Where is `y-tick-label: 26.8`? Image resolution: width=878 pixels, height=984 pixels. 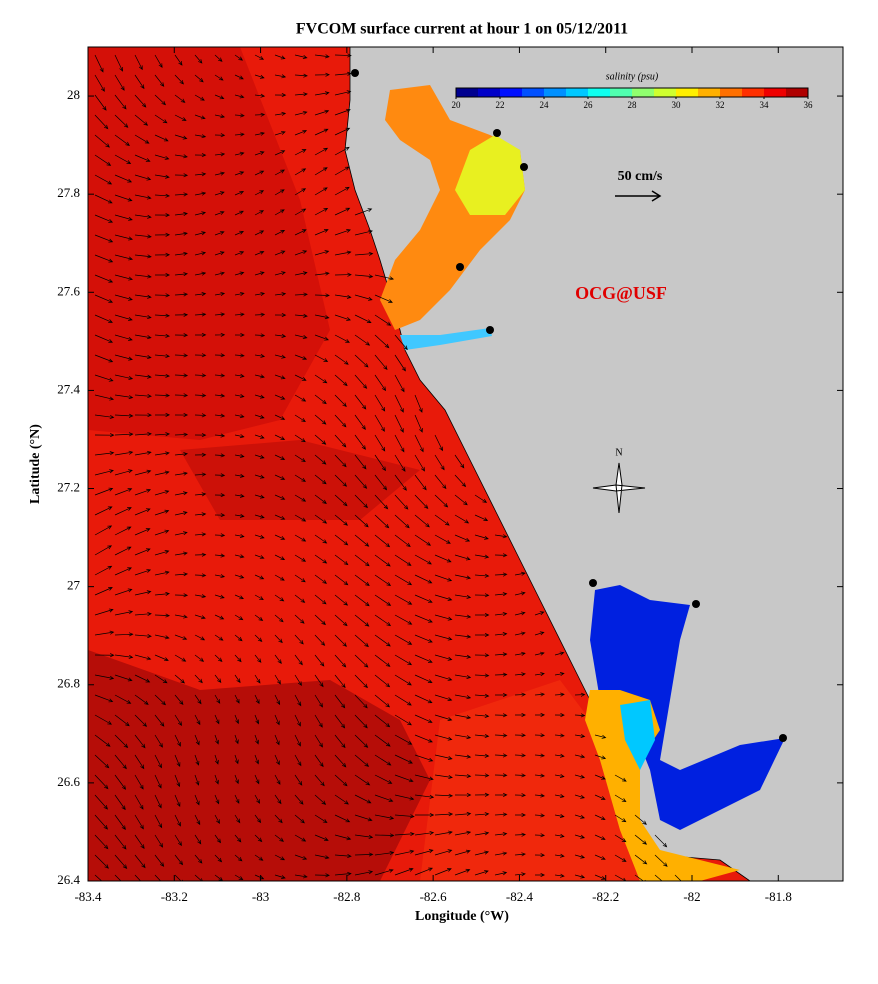 y-tick-label: 26.8 is located at coordinates (68, 683).